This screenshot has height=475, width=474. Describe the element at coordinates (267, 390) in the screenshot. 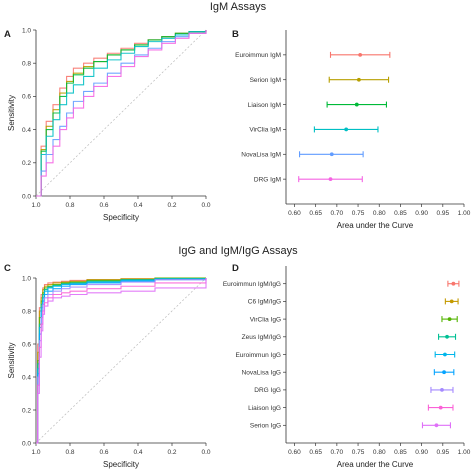

I see `assay-label: DRG IgG` at that location.